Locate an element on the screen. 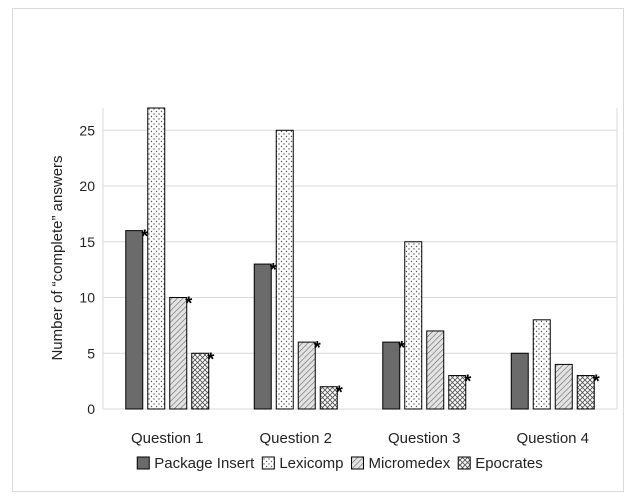 This screenshot has height=500, width=637. legend-label: Epocrates is located at coordinates (509, 463).